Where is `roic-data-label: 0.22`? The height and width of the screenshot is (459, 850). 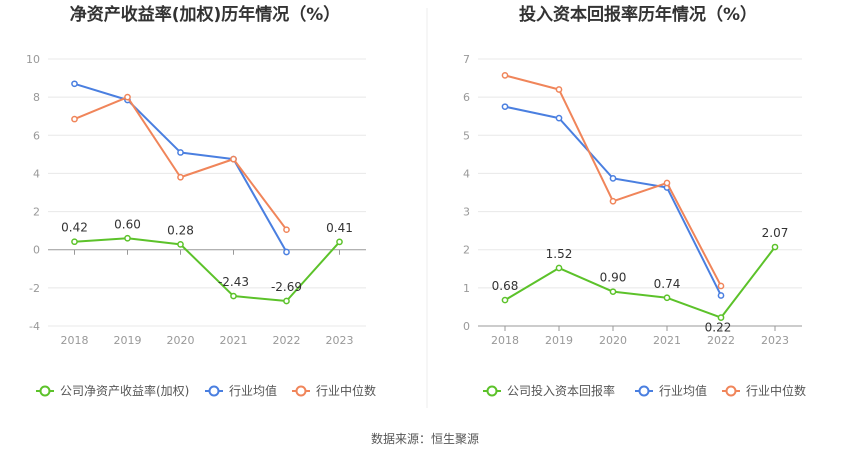
roic-data-label: 0.22 is located at coordinates (718, 328).